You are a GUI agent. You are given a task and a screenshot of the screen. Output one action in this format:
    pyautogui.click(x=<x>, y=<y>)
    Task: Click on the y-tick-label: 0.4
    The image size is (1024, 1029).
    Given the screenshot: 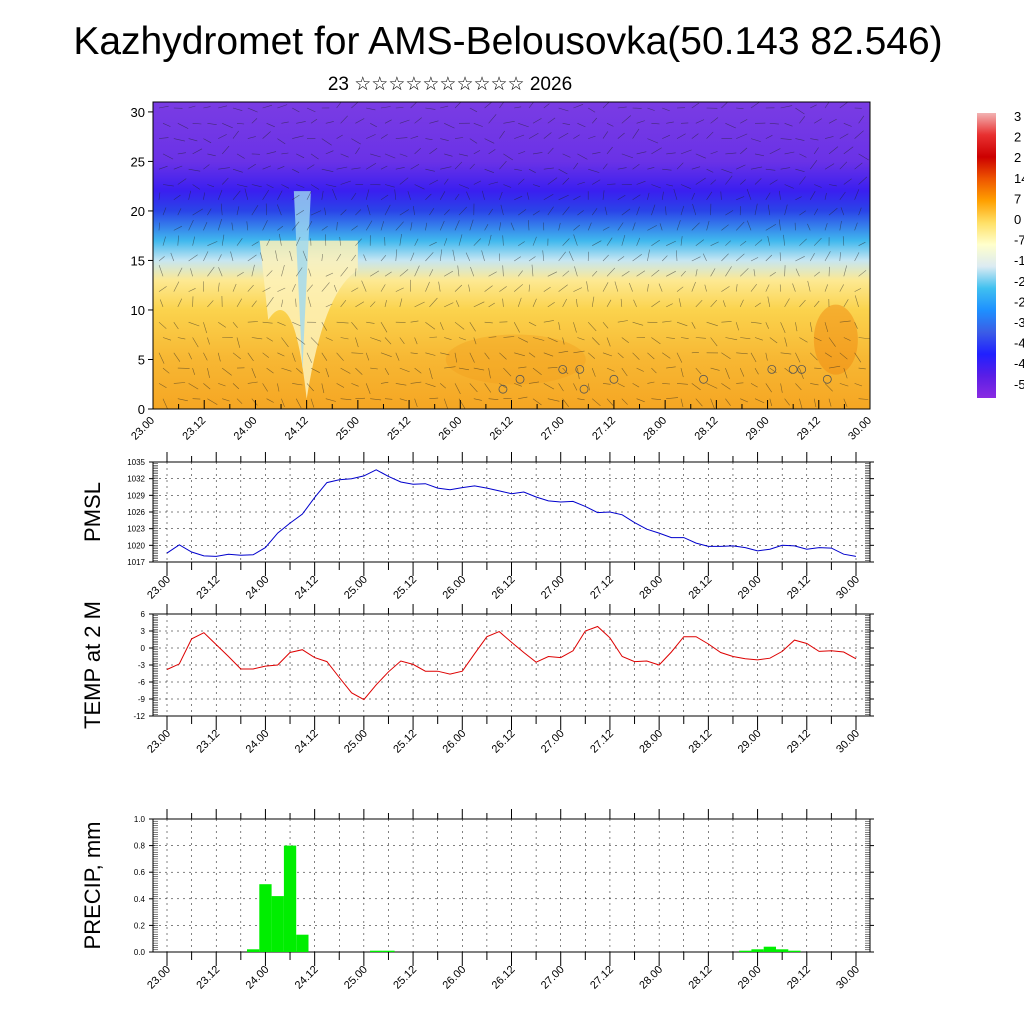 What is the action you would take?
    pyautogui.click(x=140, y=899)
    